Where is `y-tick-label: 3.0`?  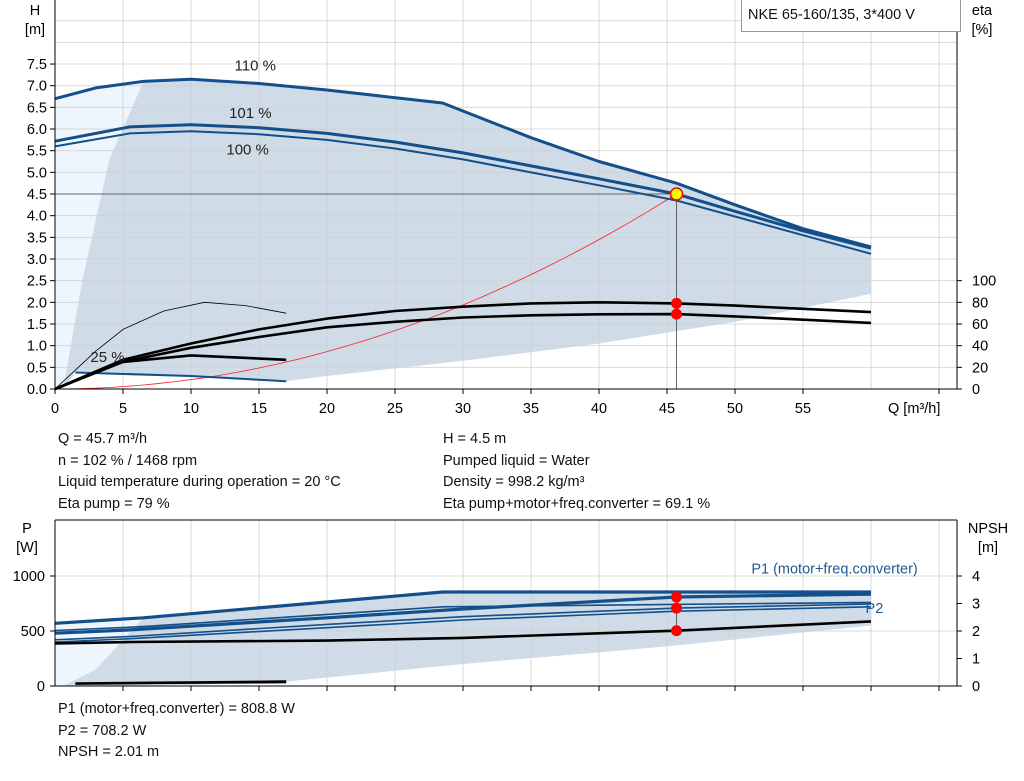
y-tick-label: 3.0 is located at coordinates (37, 260).